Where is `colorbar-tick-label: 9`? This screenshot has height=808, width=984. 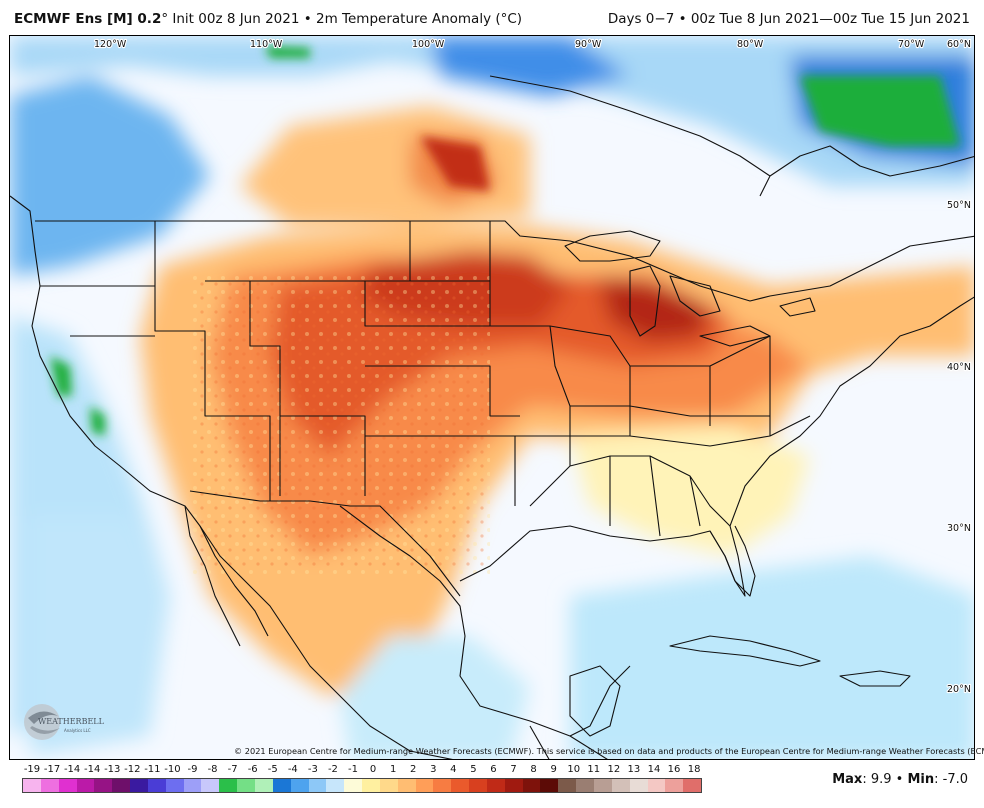
colorbar-tick-label: 9 is located at coordinates (553, 769).